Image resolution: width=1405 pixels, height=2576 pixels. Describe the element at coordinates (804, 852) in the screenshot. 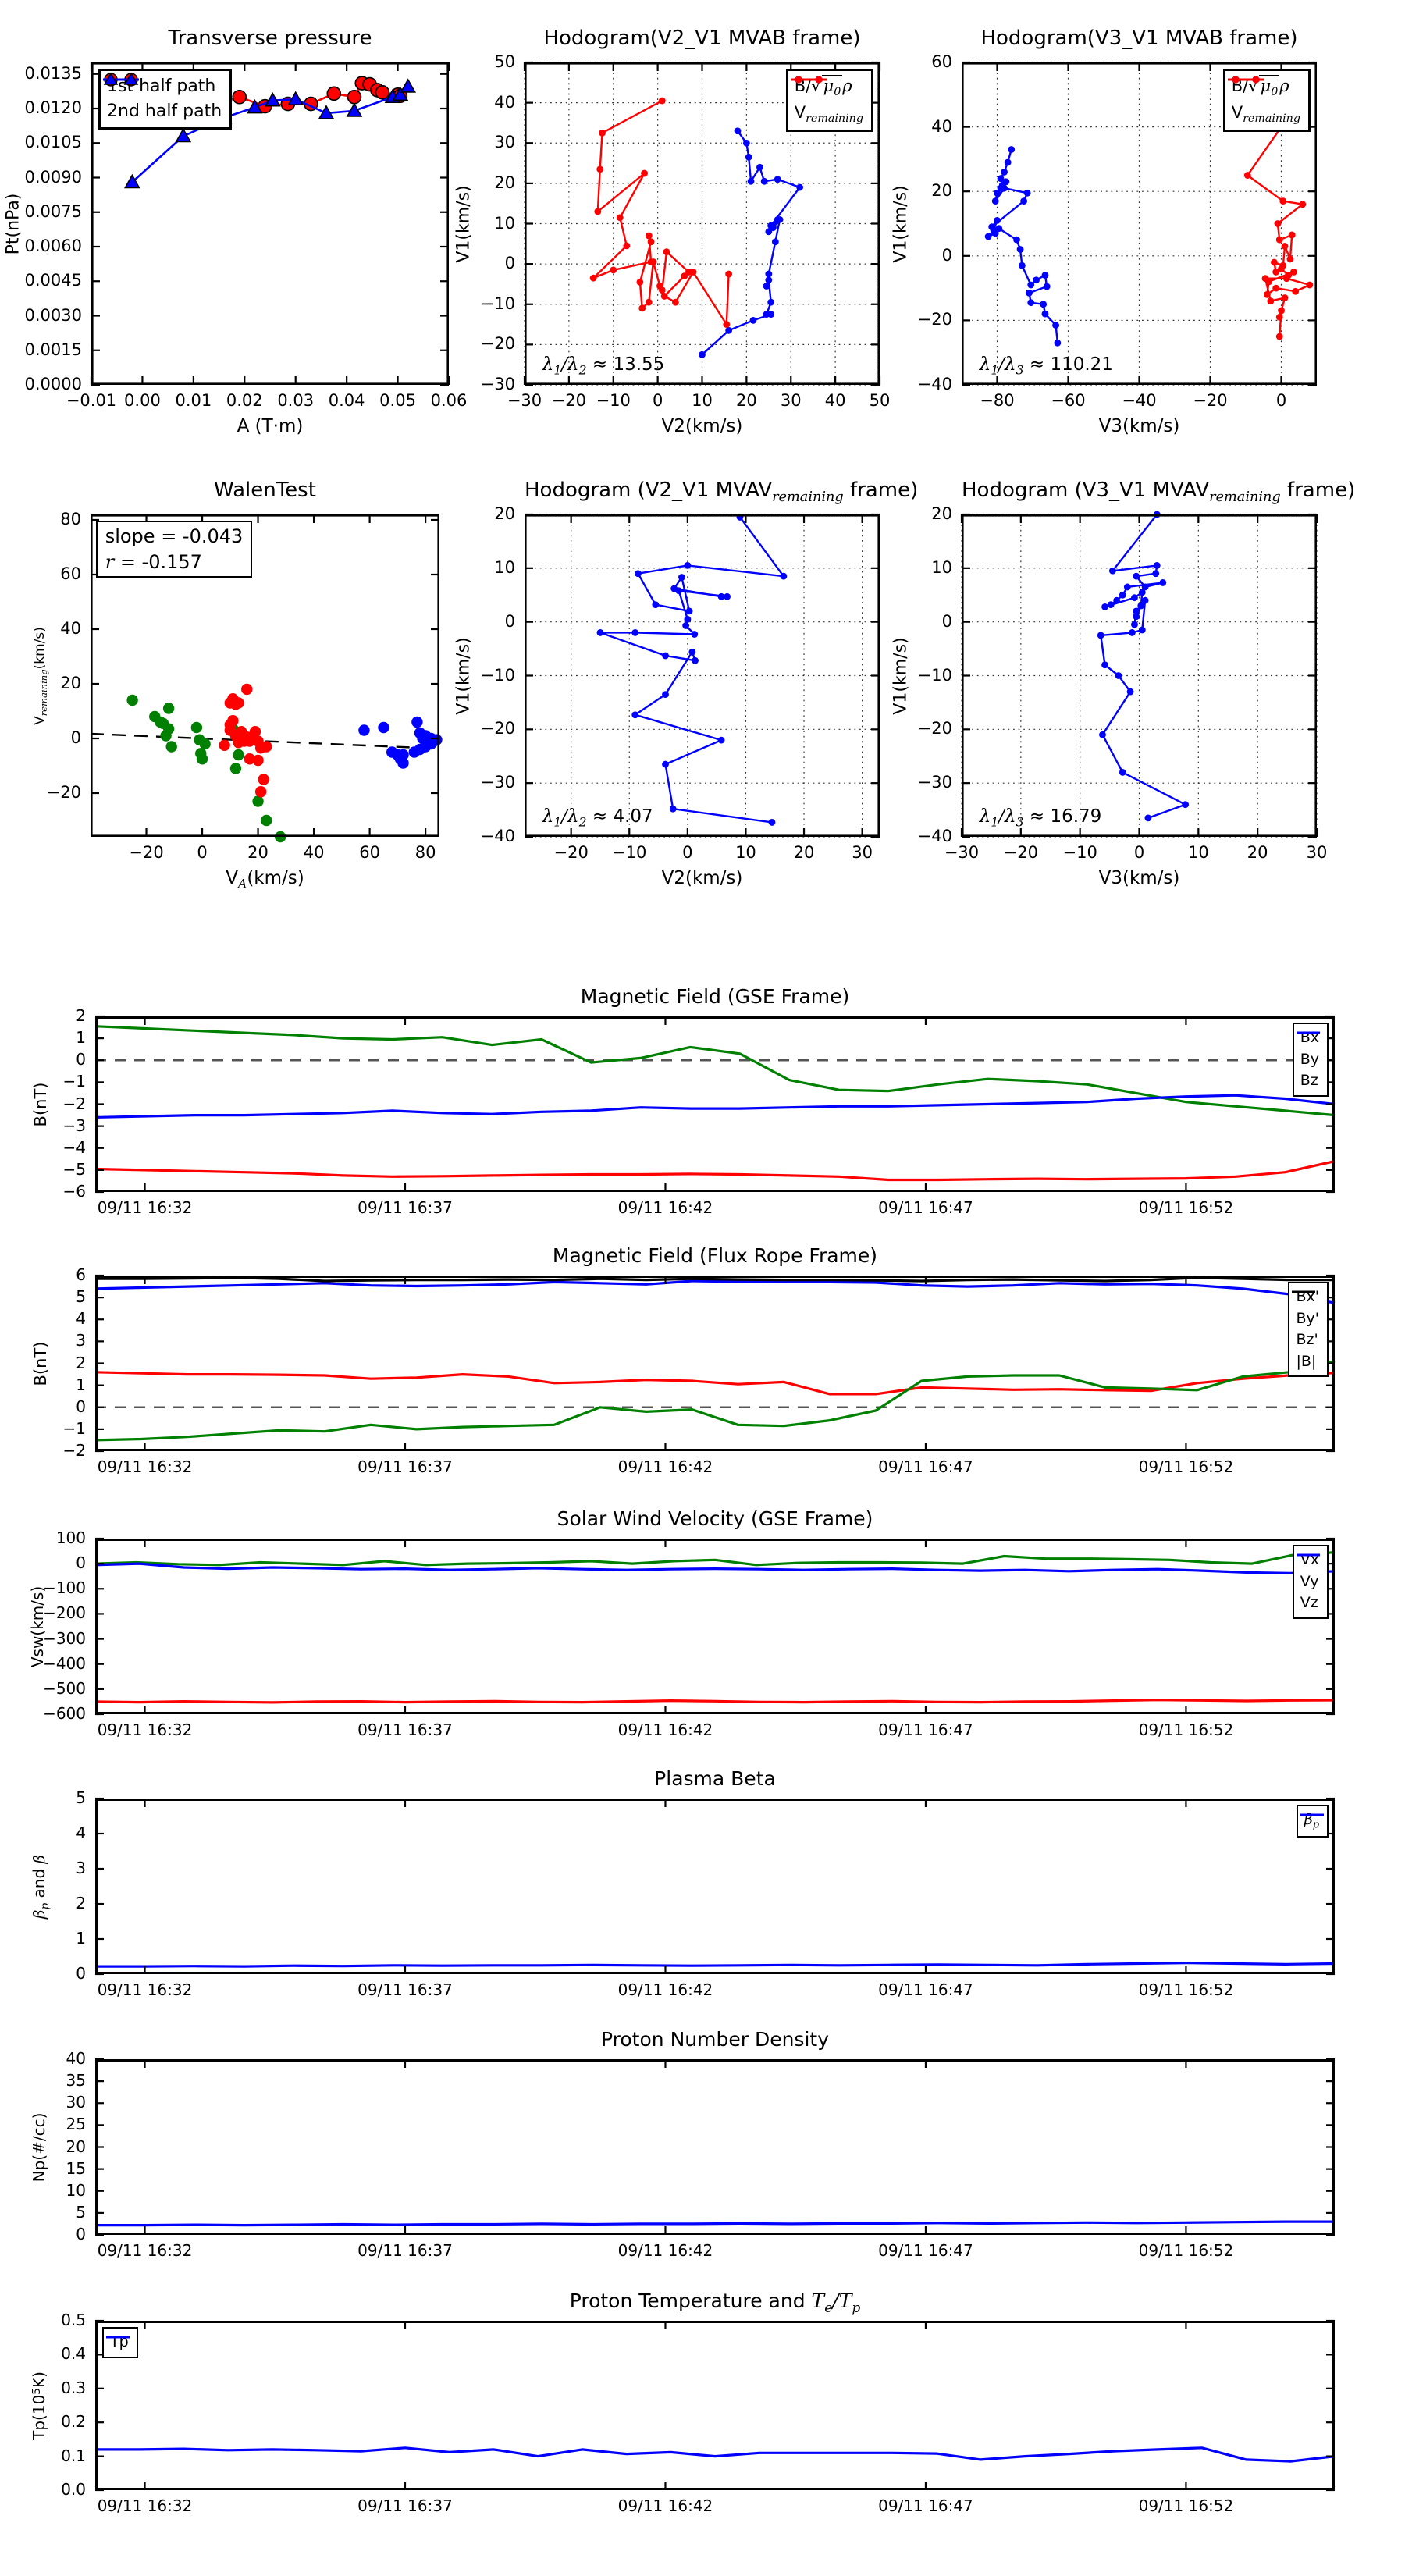

I see `x-tick-label: 20` at that location.